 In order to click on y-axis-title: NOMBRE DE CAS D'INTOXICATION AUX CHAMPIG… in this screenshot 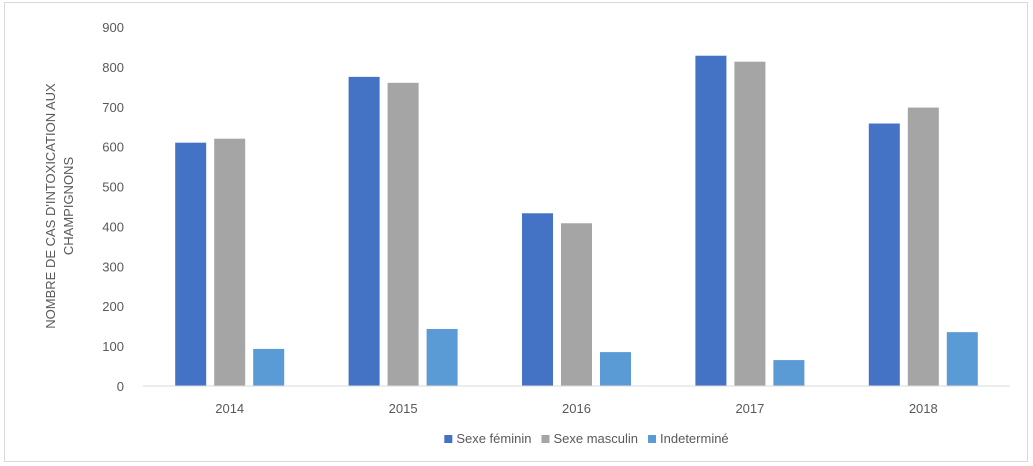, I will do `click(59, 206)`.